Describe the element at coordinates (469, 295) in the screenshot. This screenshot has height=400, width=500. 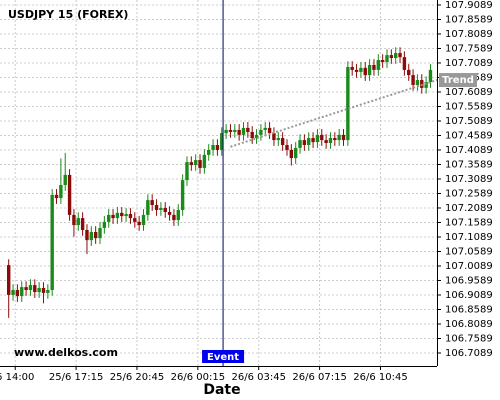
I see `y-tick-label: 106.9089` at that location.